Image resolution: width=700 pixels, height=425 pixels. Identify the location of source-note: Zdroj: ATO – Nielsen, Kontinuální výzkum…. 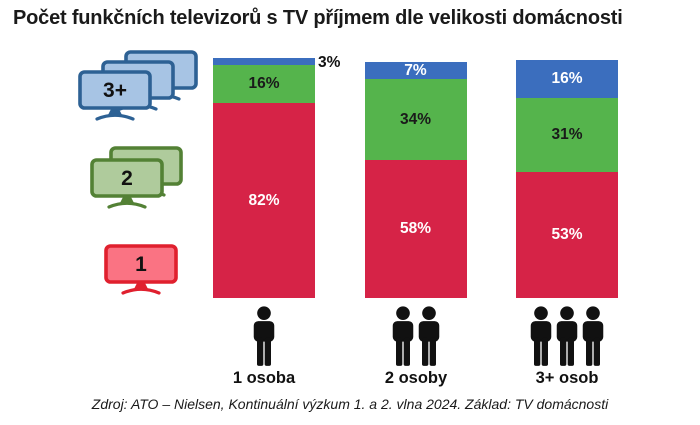
(350, 404).